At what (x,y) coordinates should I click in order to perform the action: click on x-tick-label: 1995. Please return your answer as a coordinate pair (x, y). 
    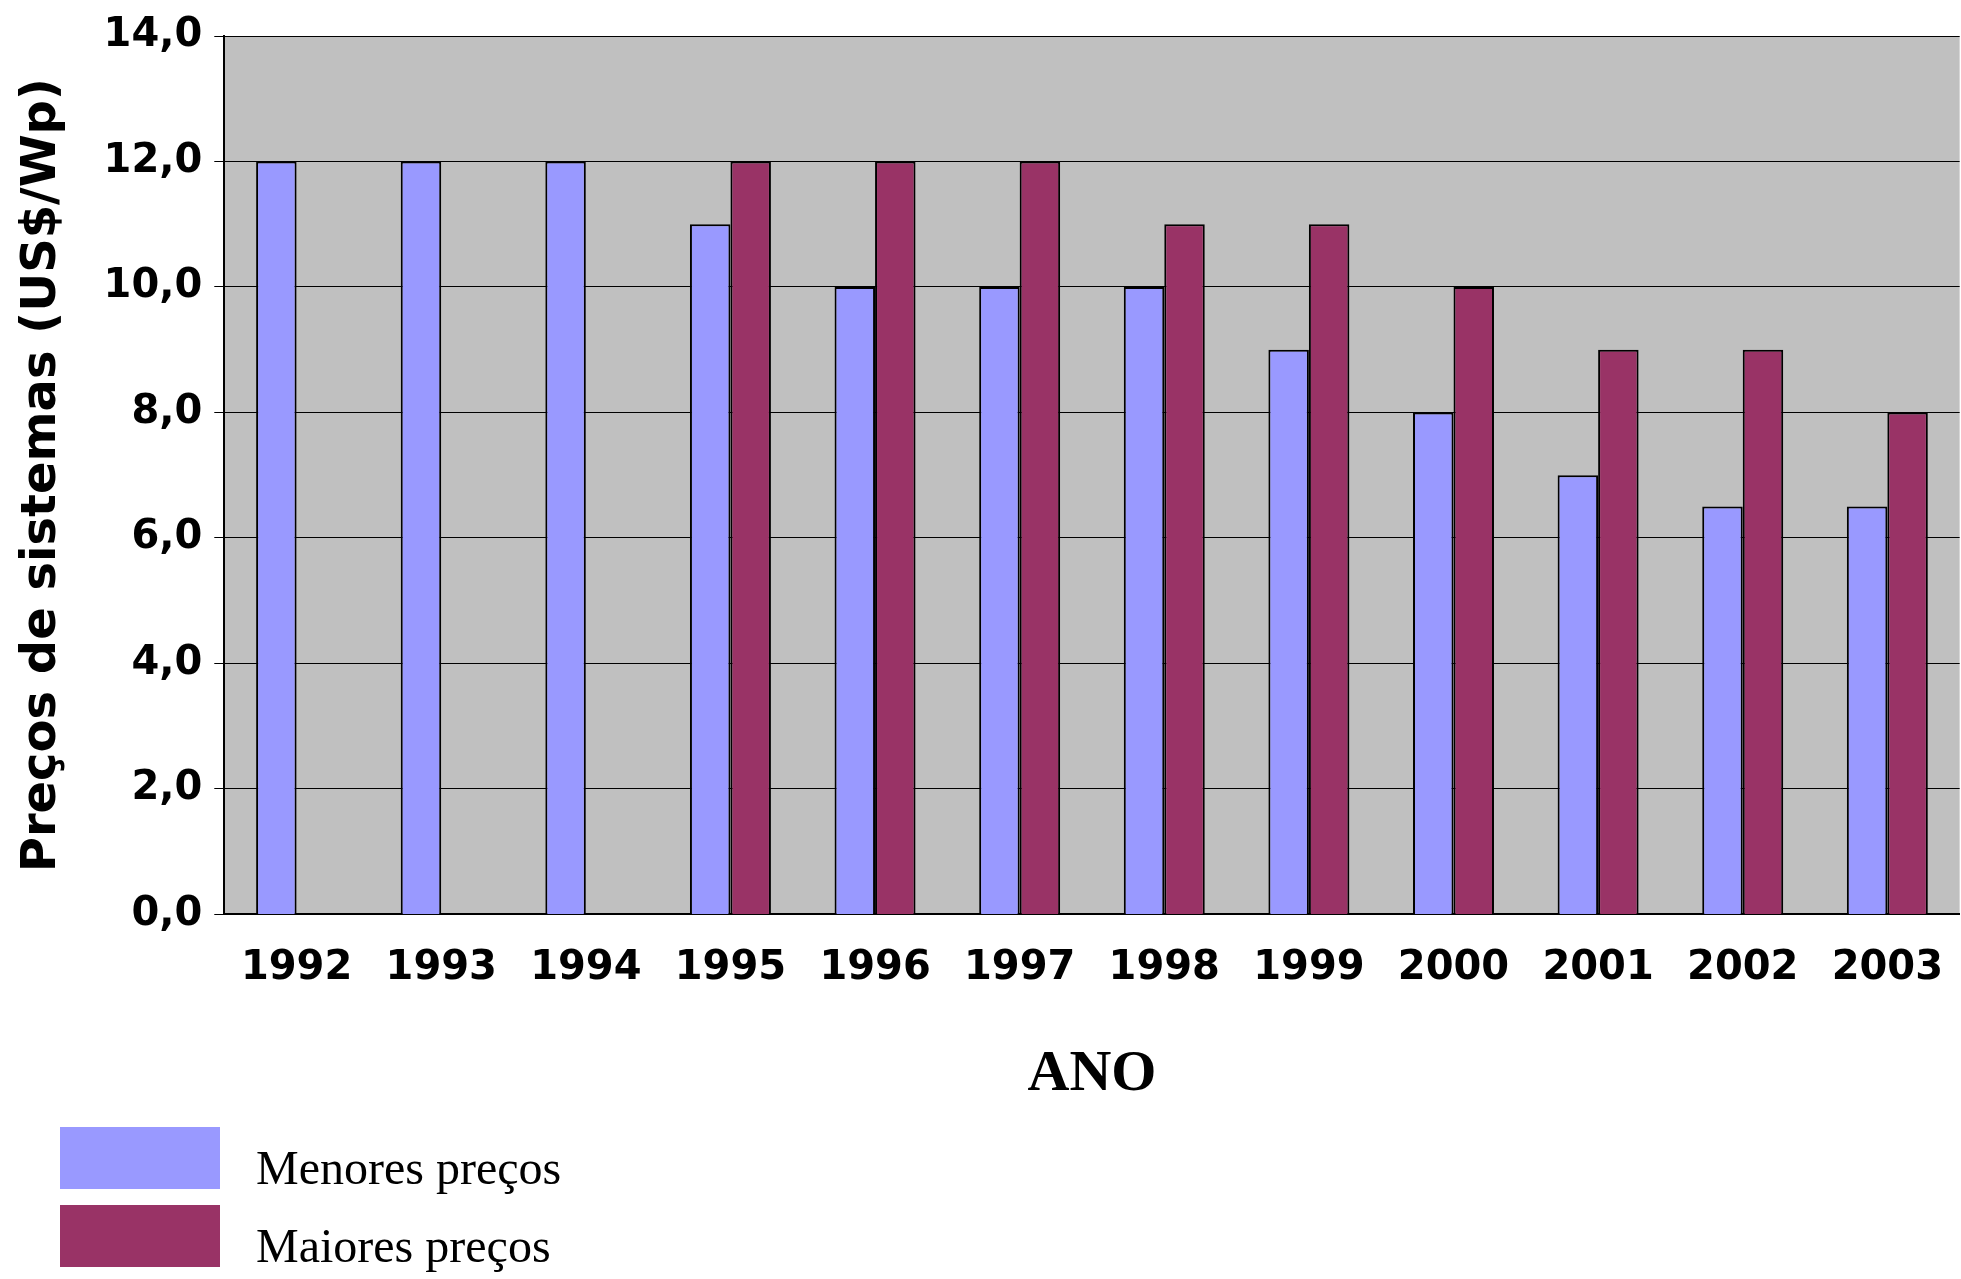
    Looking at the image, I should click on (730, 964).